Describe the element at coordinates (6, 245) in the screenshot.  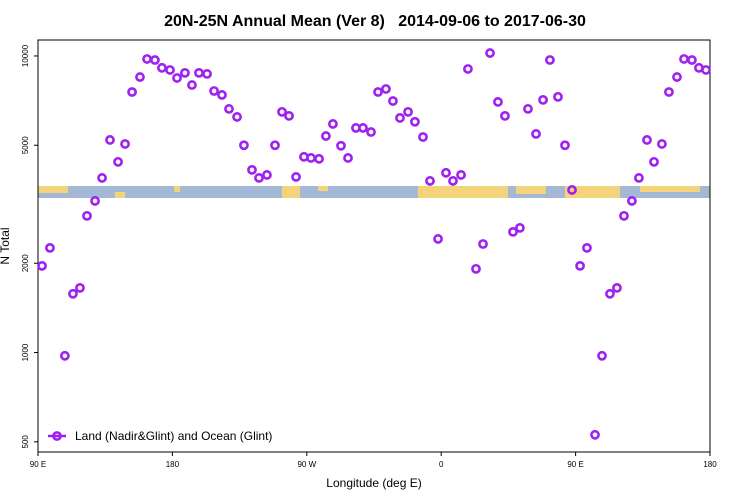
I see `y-axis-label: N Total` at that location.